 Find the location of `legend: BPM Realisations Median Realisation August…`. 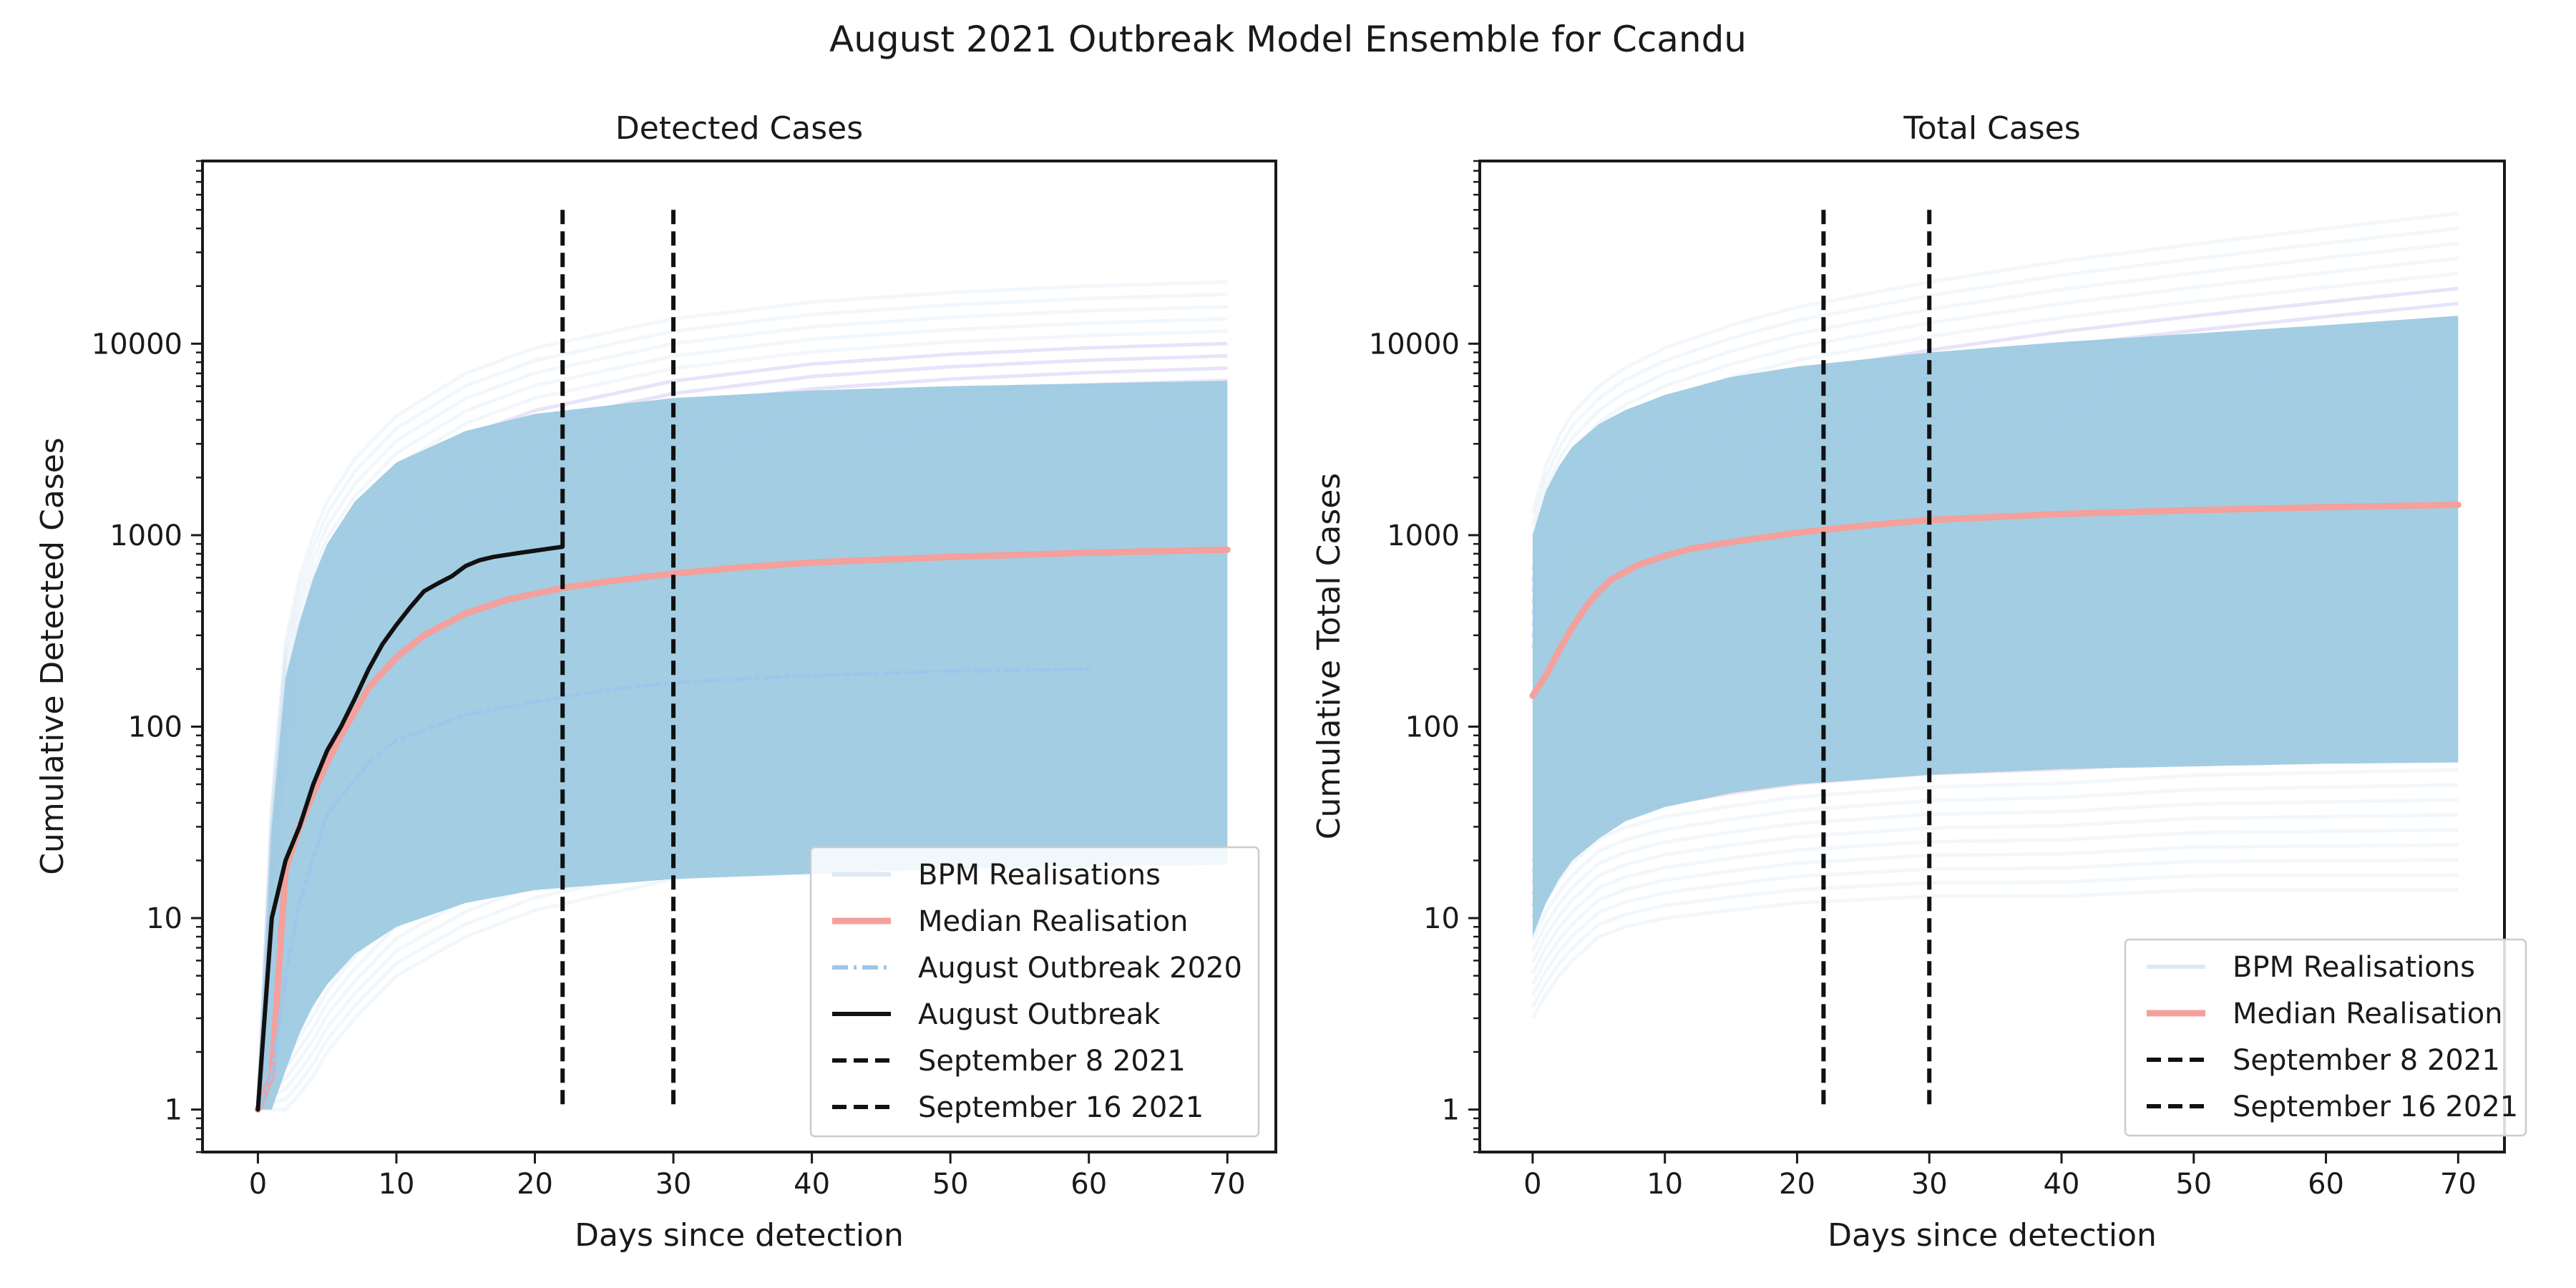

legend: BPM Realisations Median Realisation August… is located at coordinates (1034, 992).